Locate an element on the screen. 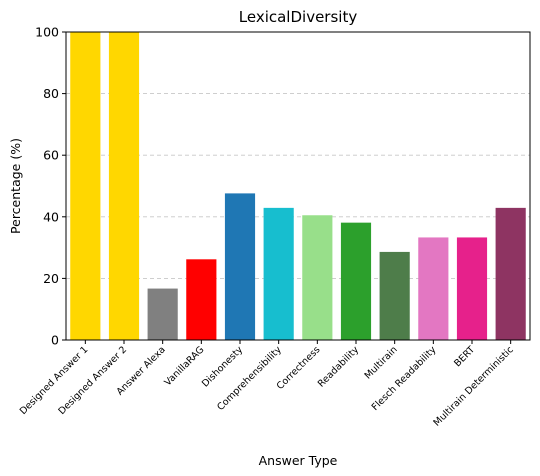 The width and height of the screenshot is (540, 476). chart-title: LexicalDiversity is located at coordinates (298, 17).